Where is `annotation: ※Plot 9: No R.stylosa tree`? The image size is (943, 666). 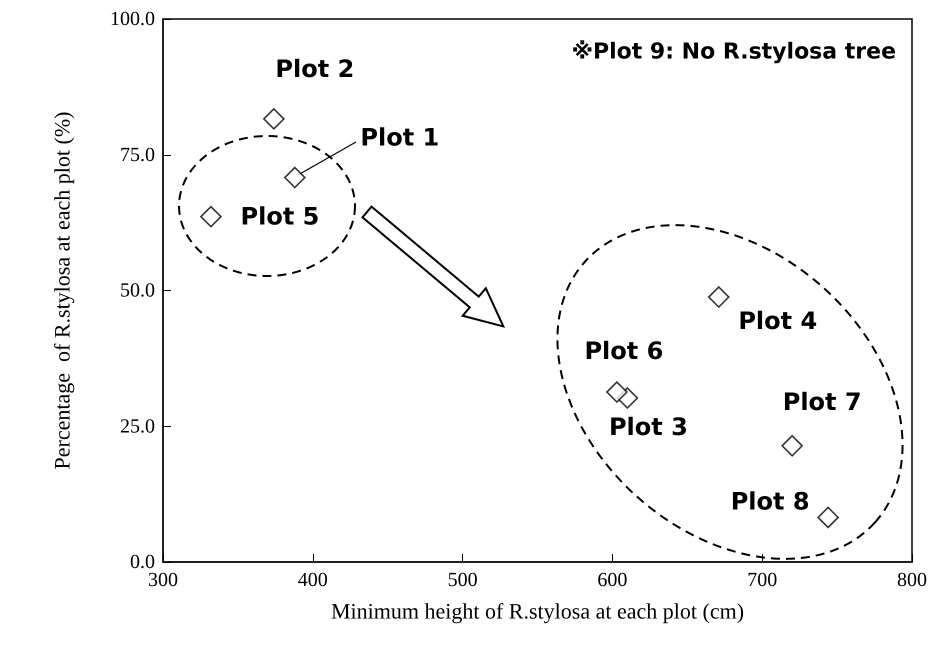
annotation: ※Plot 9: No R.stylosa tree is located at coordinates (734, 52).